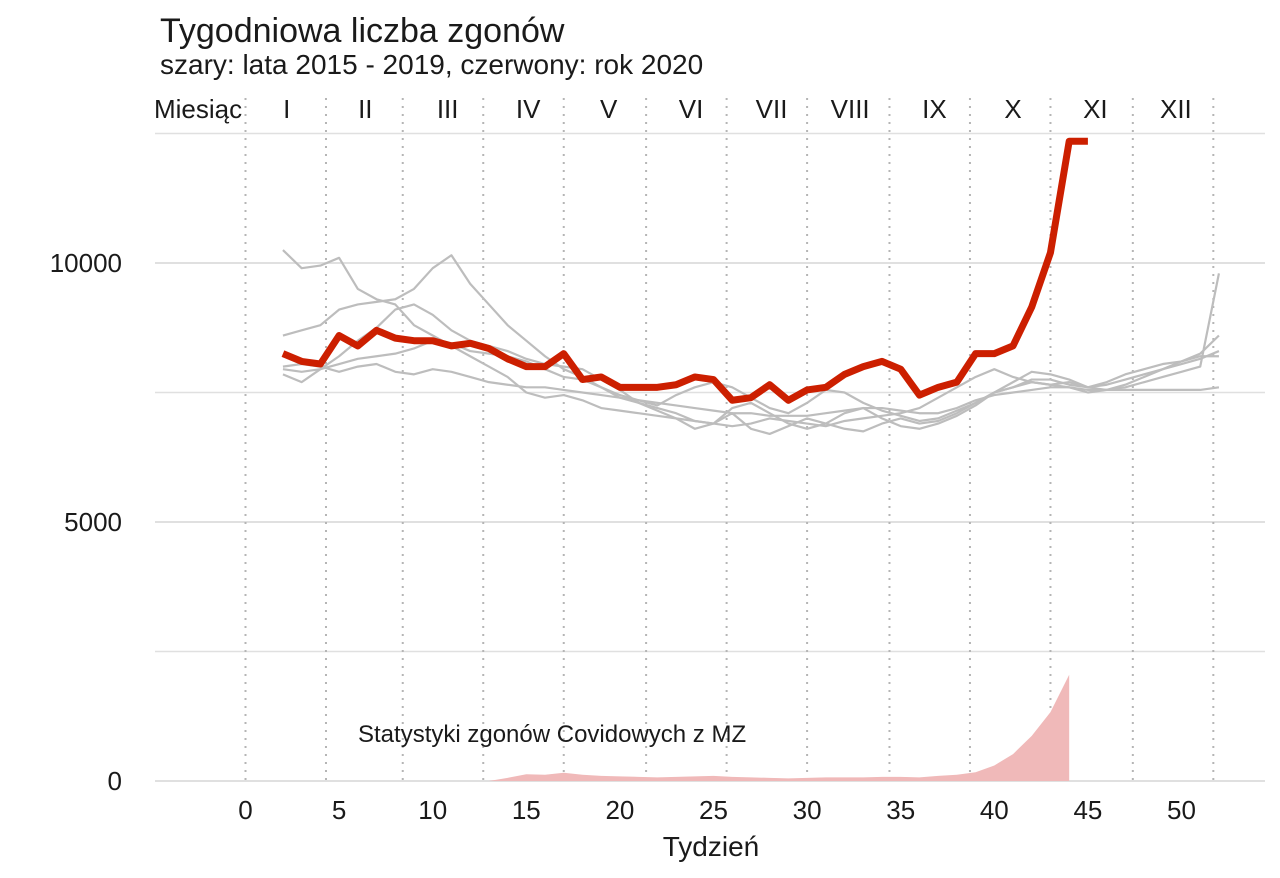 The width and height of the screenshot is (1280, 878). I want to click on month-labels: I II III IV V VI VII VIII IX X XI XII, so click(737, 109).